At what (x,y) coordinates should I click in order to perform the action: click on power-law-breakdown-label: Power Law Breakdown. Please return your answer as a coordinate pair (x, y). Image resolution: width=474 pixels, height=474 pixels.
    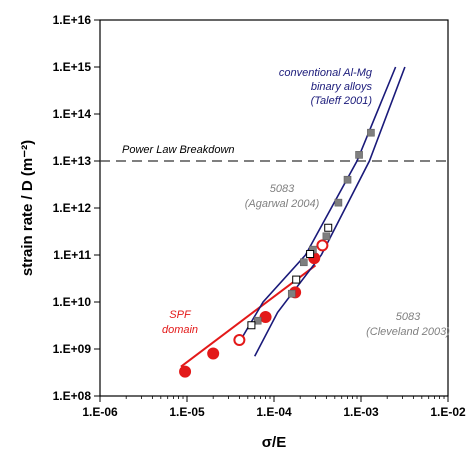
    Looking at the image, I should click on (178, 150).